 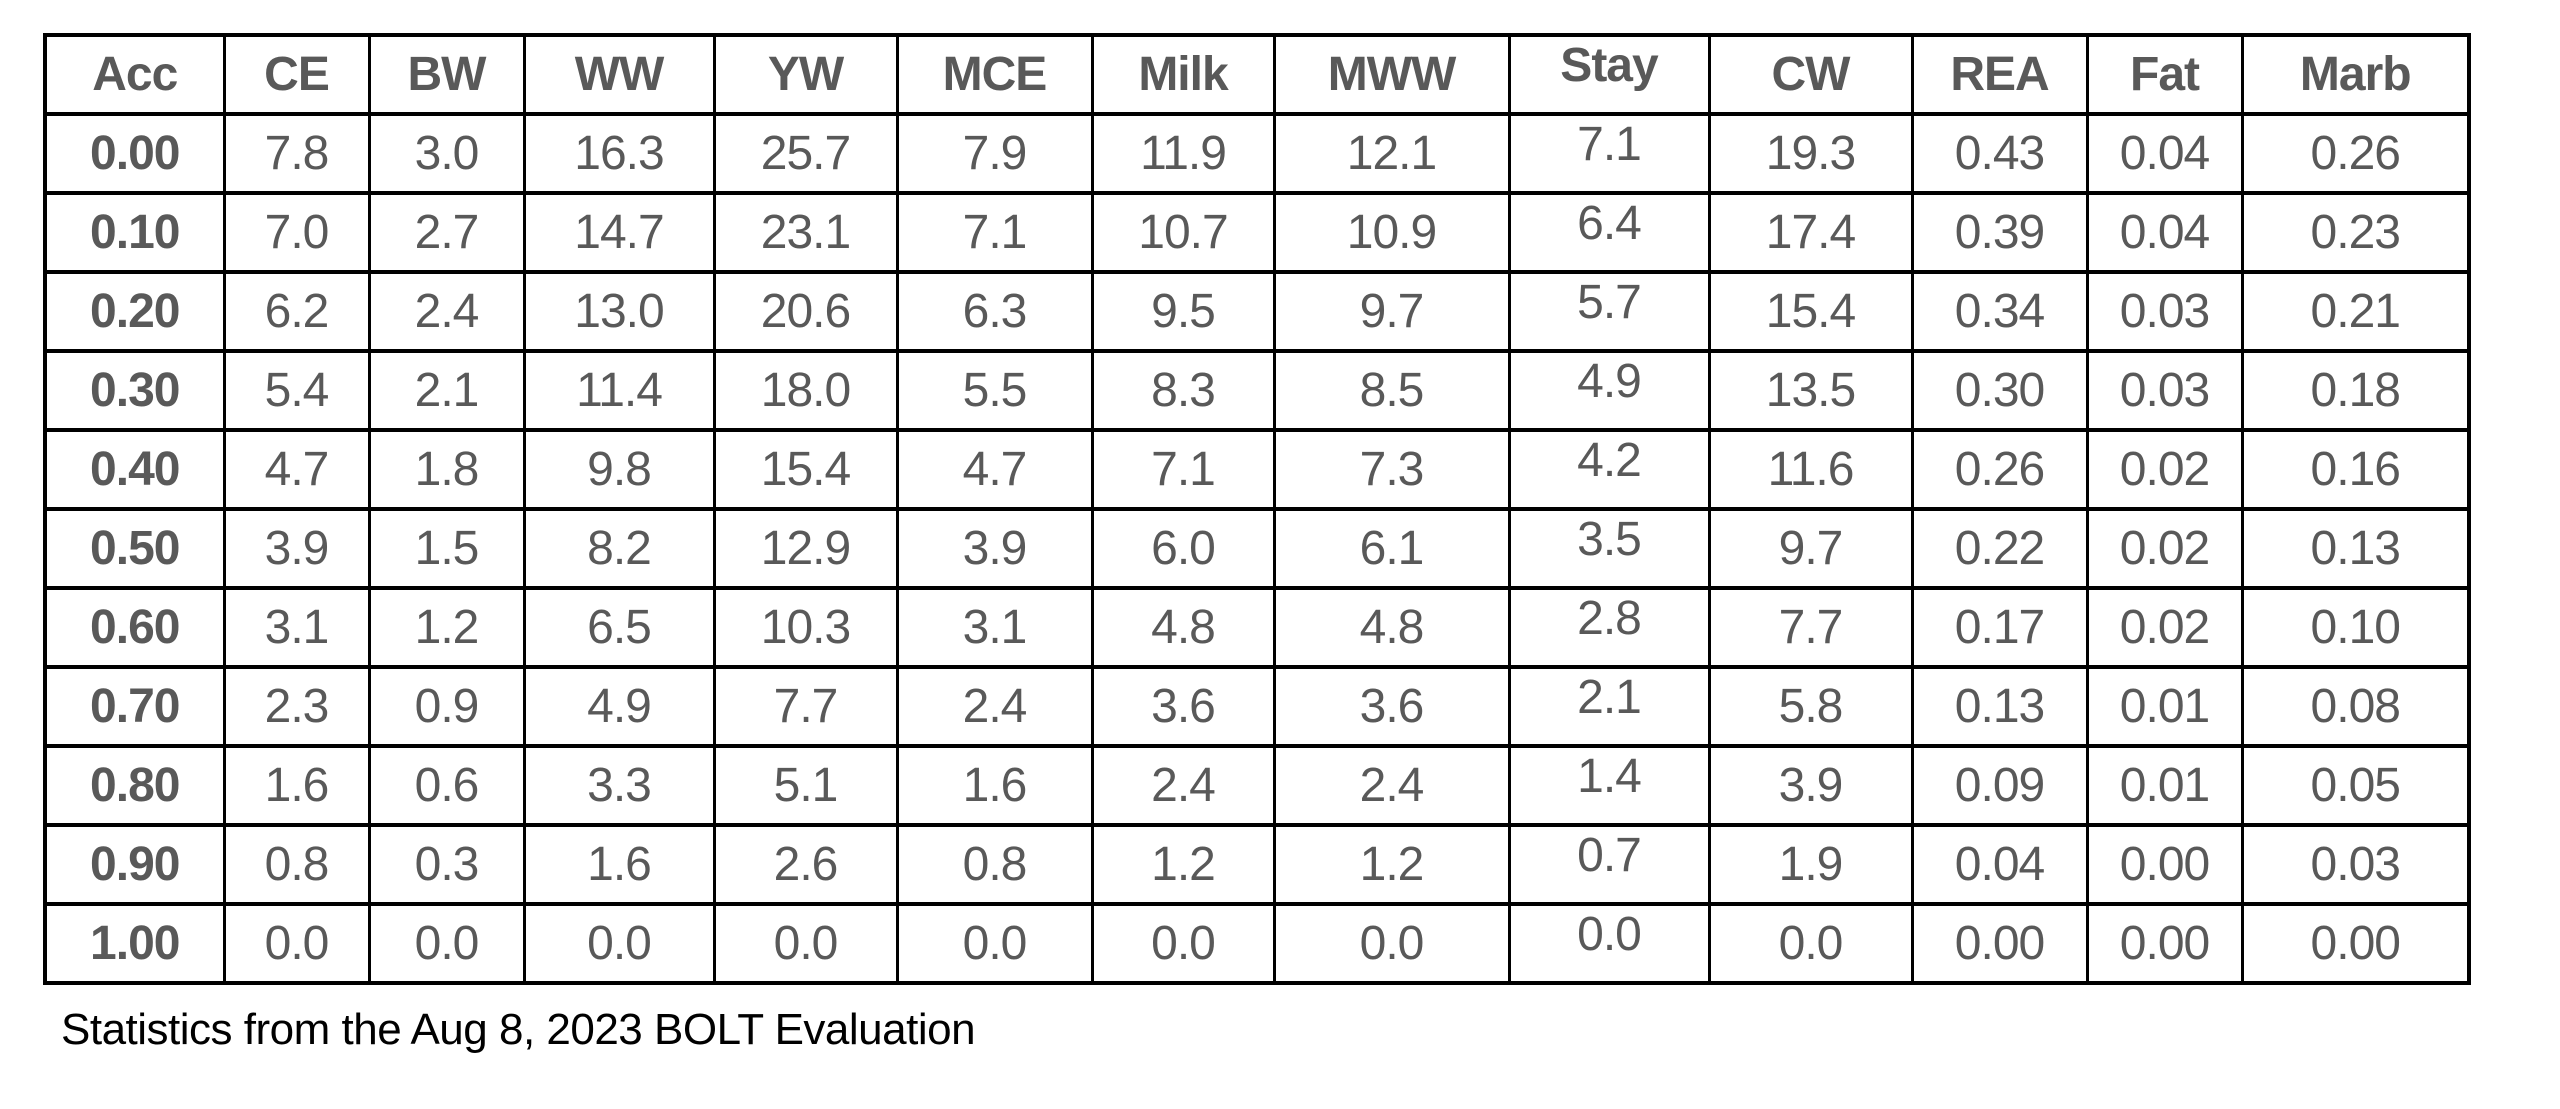 I want to click on cell-value: 3.9, so click(x=995, y=548).